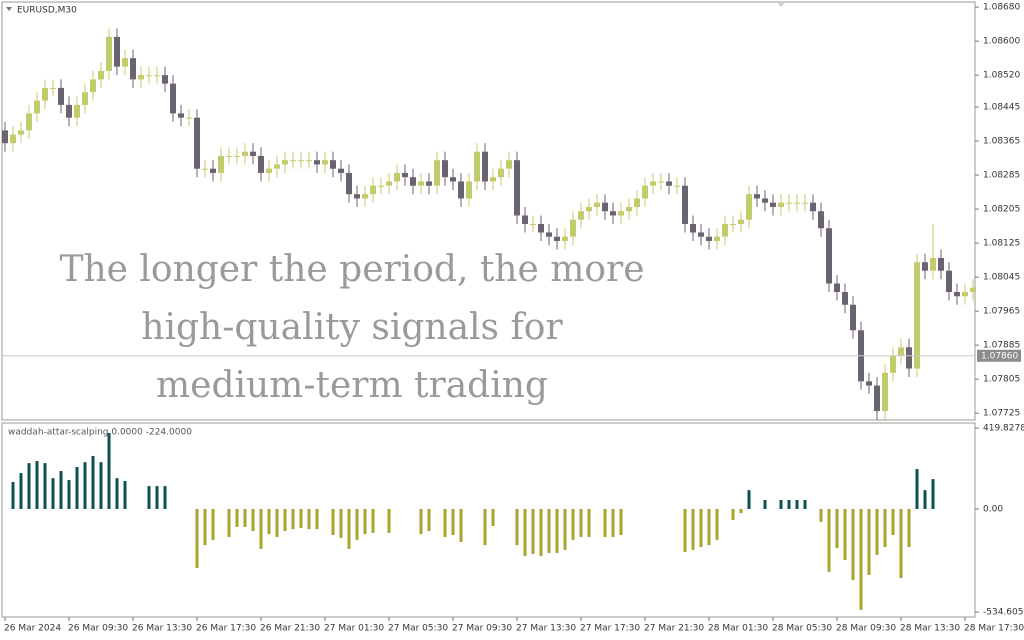 The height and width of the screenshot is (640, 1024). I want to click on x-tick-label: 27 Mar 21:30, so click(674, 629).